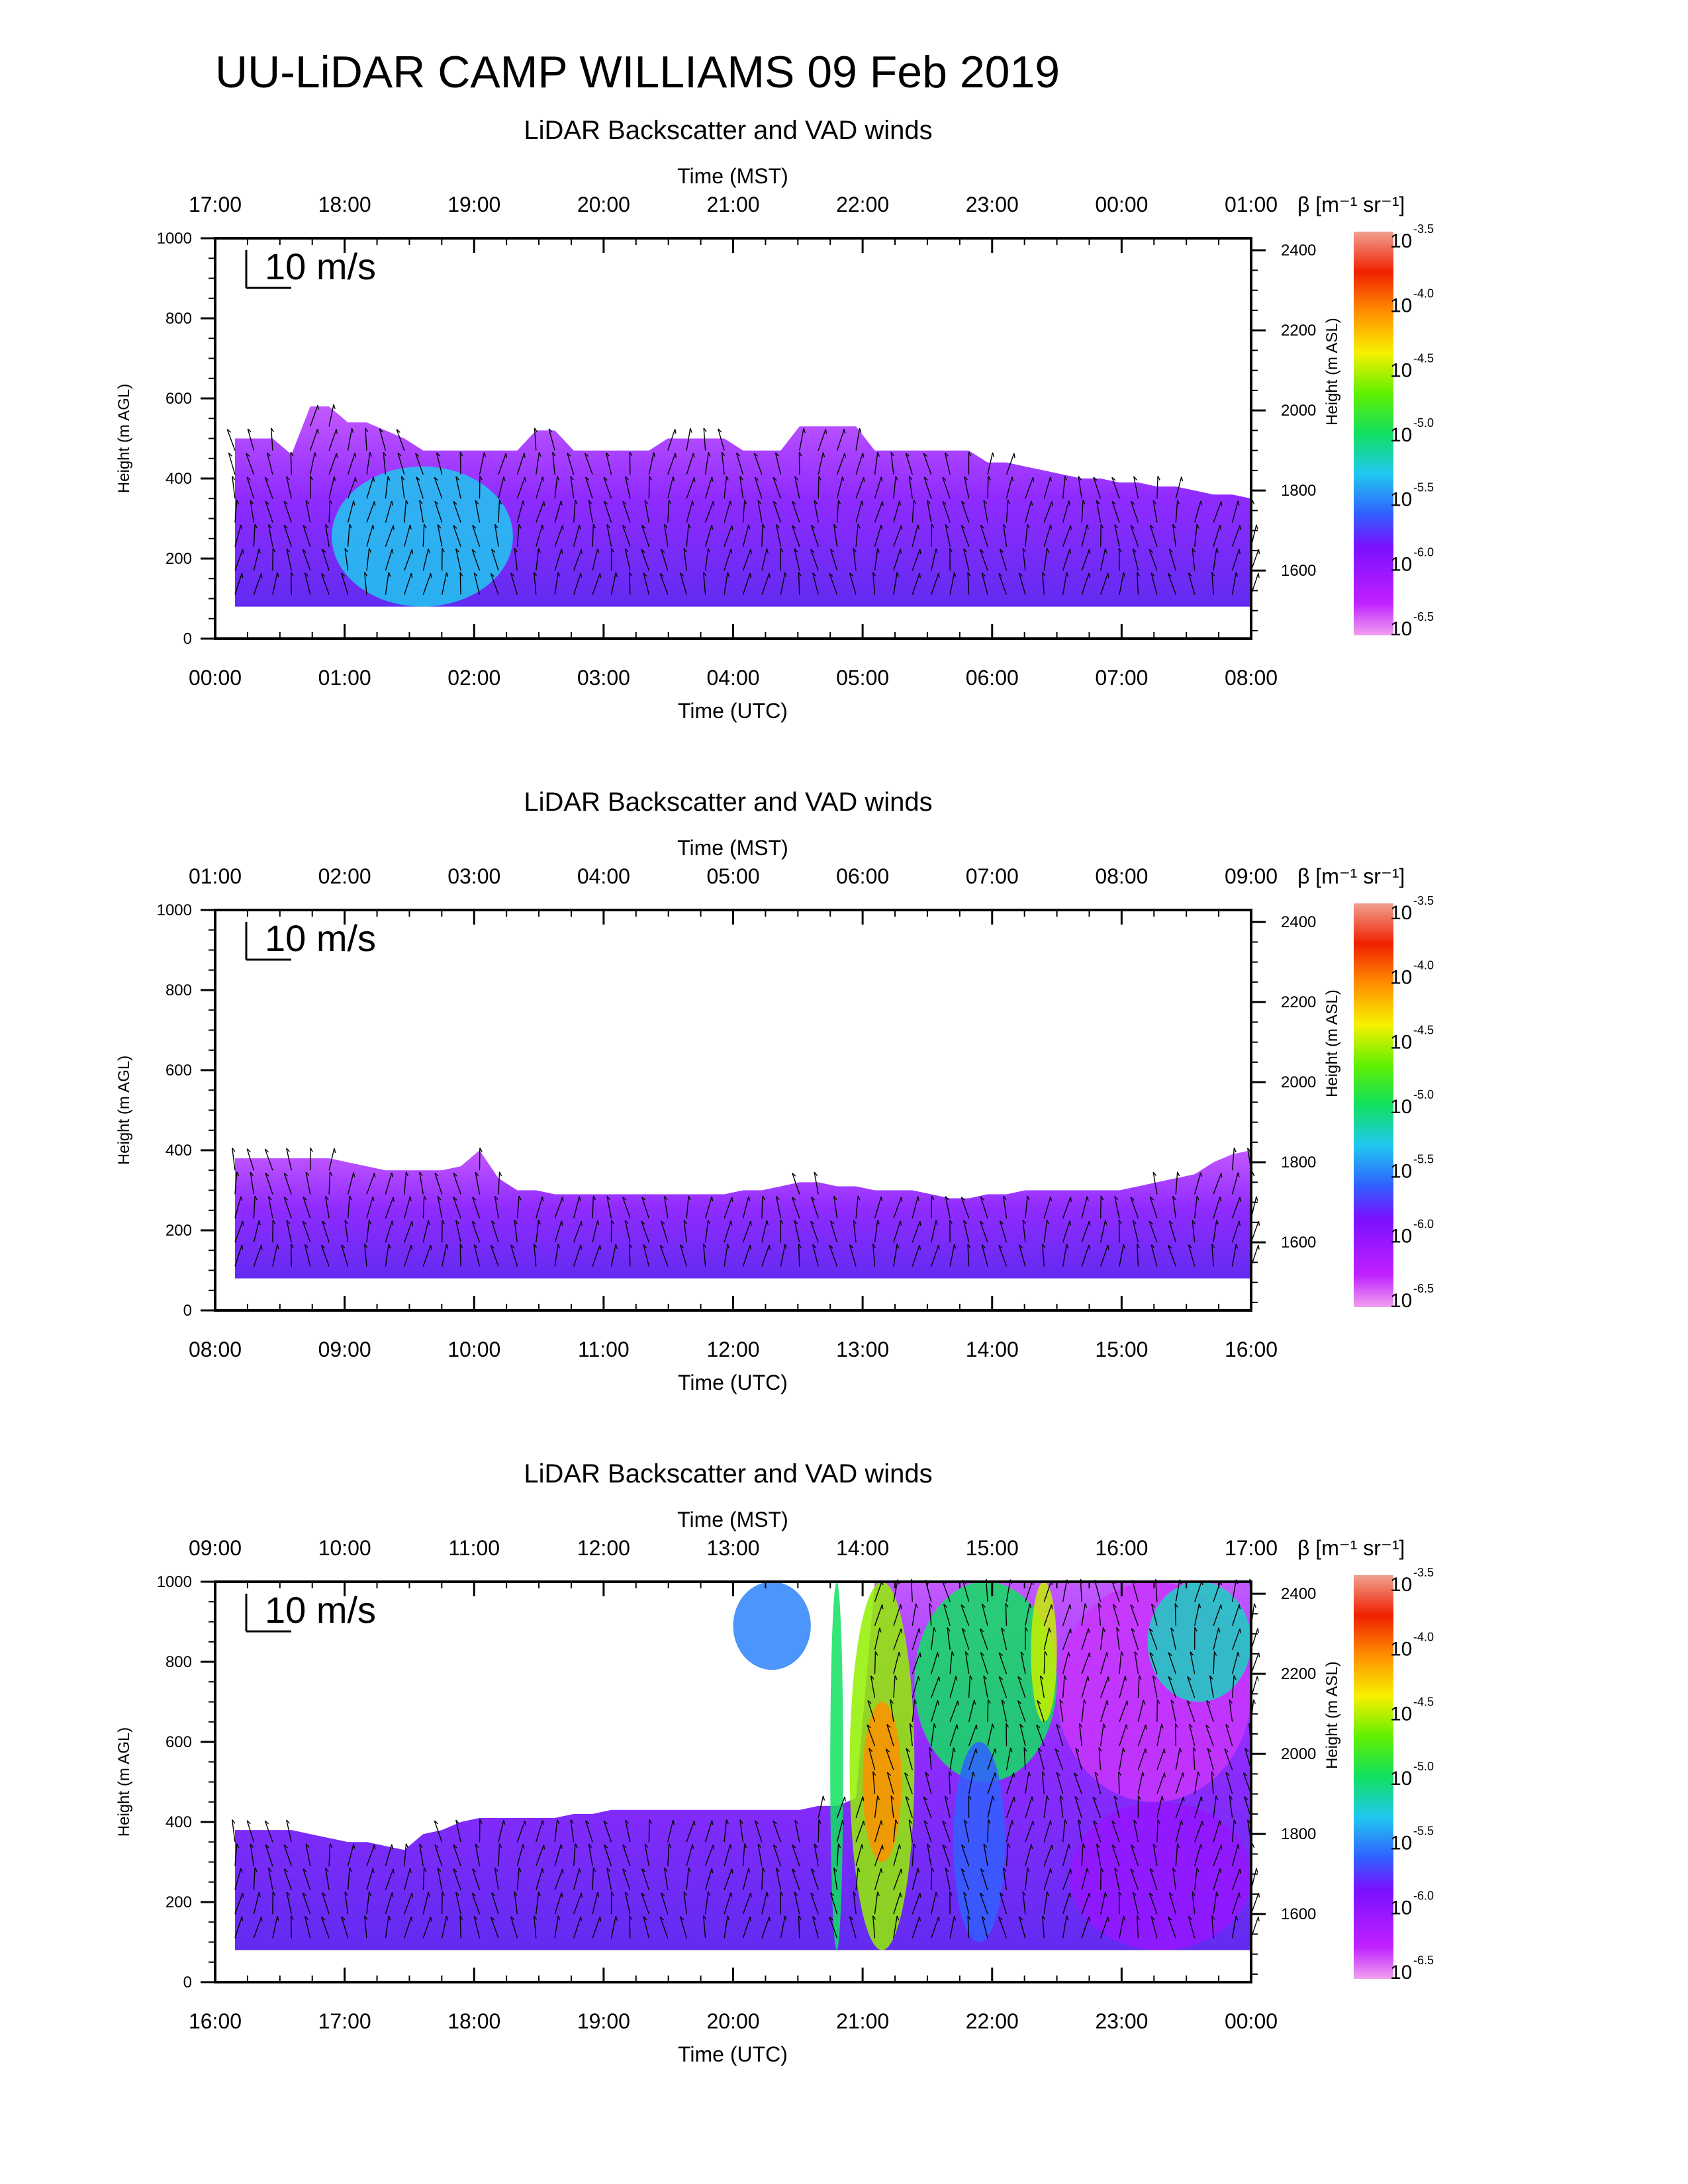  Describe the element at coordinates (1298, 1834) in the screenshot. I see `y-right-tick-label: 1800` at that location.